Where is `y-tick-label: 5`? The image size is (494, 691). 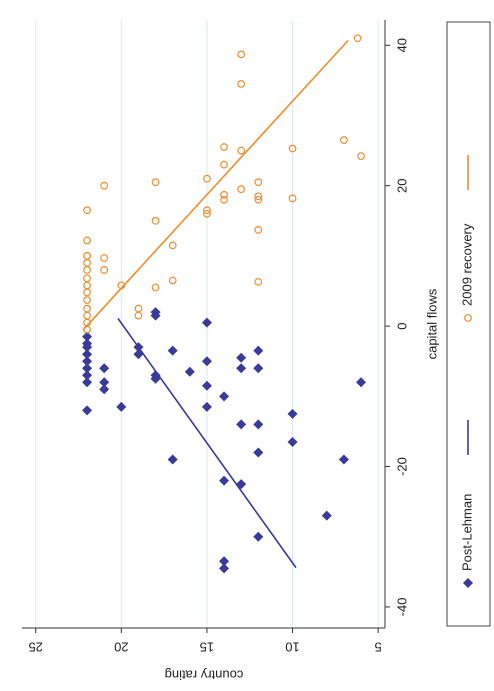
y-tick-label: 5 is located at coordinates (378, 647).